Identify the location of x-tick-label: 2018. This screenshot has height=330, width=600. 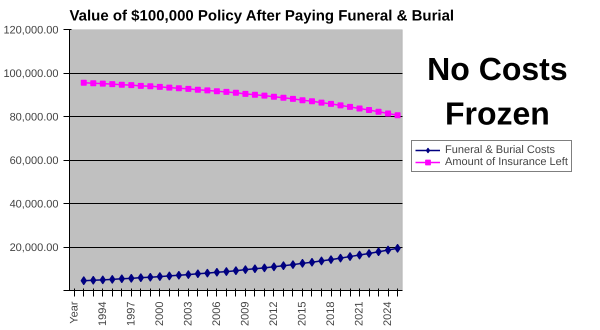
(331, 313).